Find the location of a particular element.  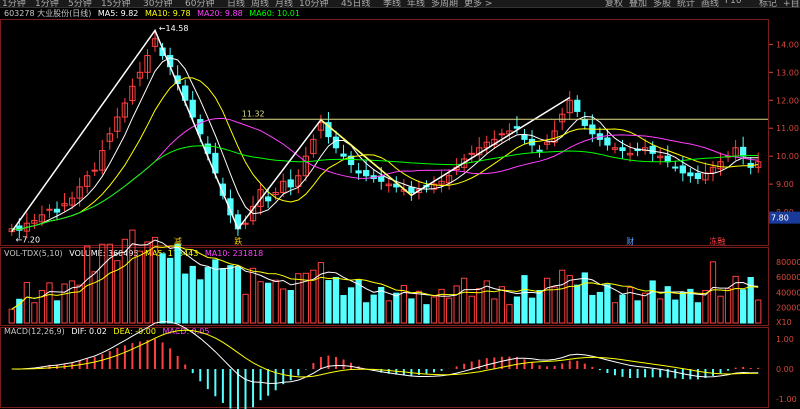

toolbar-button-4: 画线 is located at coordinates (710, 4).